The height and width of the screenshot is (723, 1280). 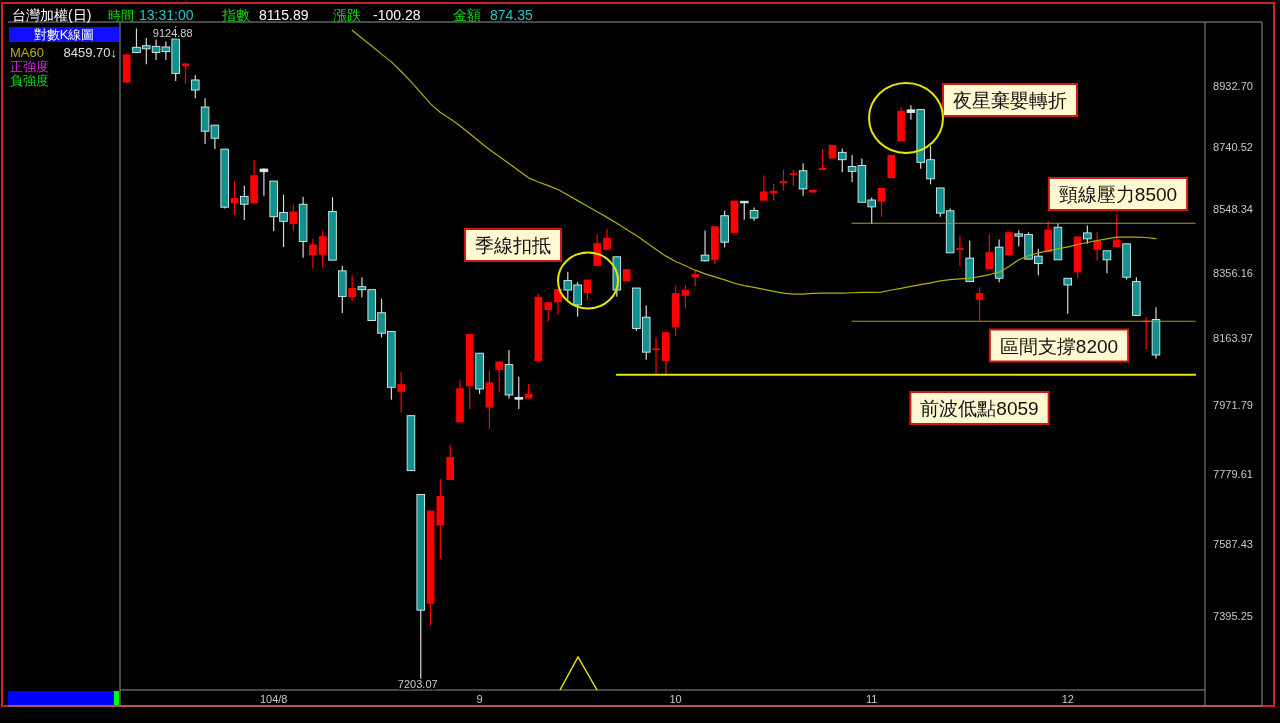 I want to click on annotation: 夜星棄嬰轉折, so click(x=1010, y=100).